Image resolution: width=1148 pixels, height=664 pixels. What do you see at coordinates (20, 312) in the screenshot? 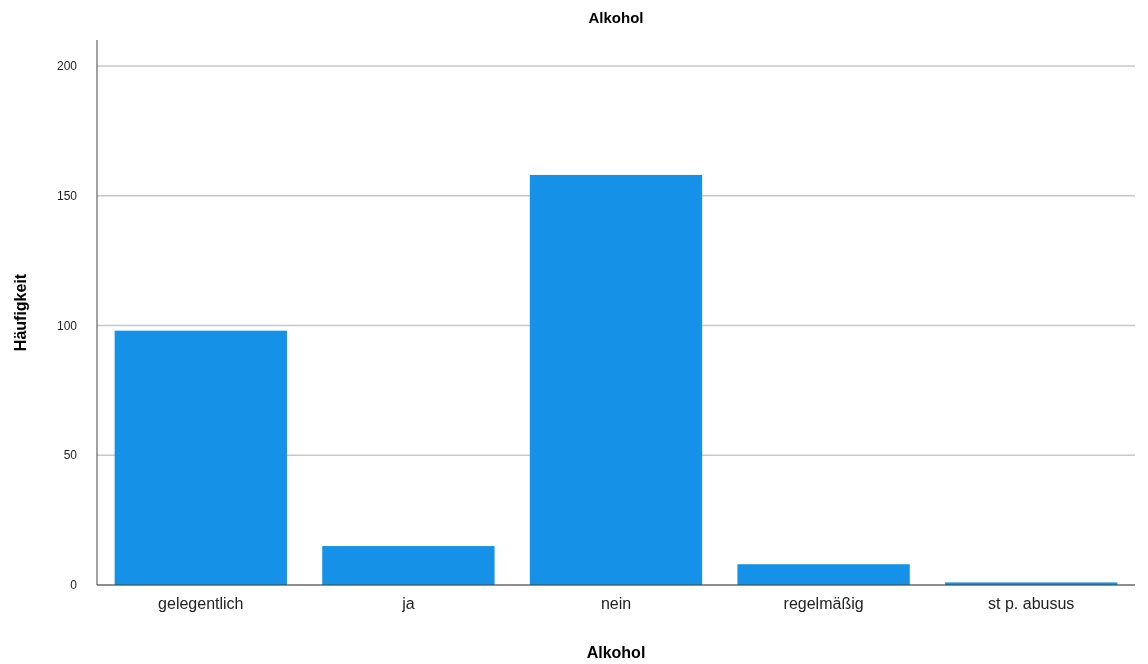
I see `y-axis-title: Häufigkeit` at bounding box center [20, 312].